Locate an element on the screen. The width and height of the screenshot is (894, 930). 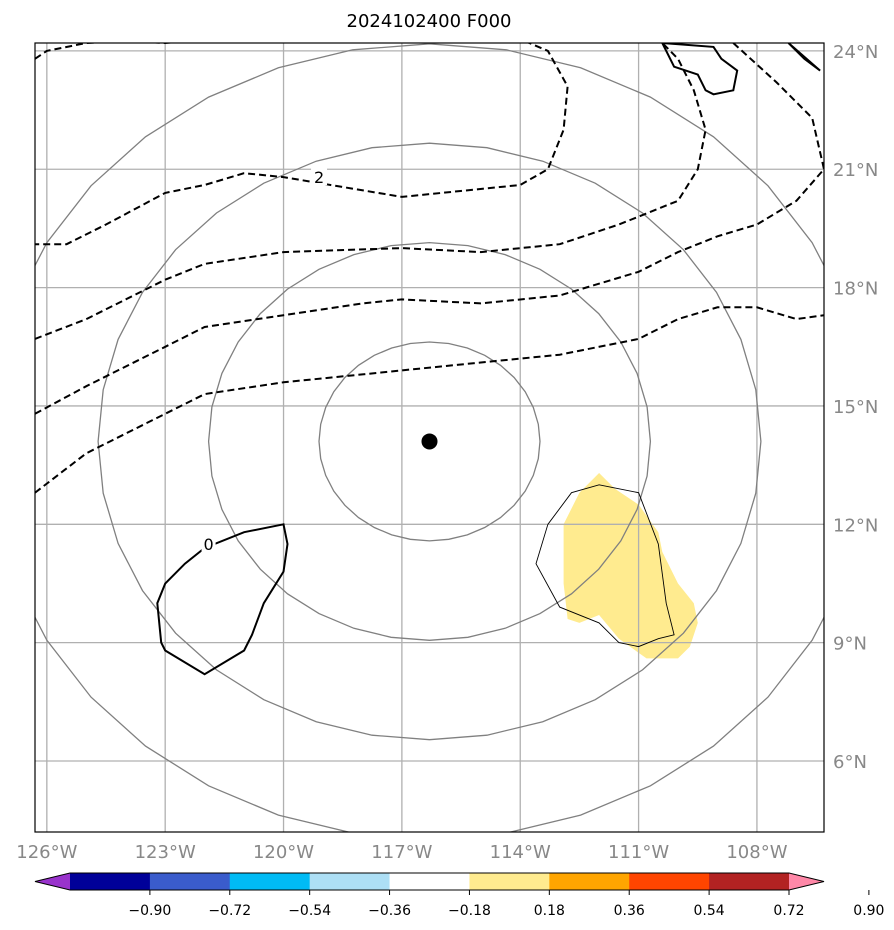
y-tick-label: 12°N is located at coordinates (855, 525).